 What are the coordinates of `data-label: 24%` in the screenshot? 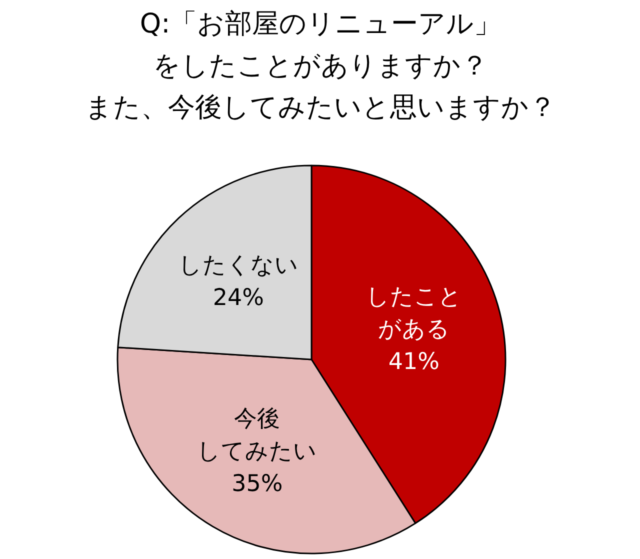 It's located at (238, 297).